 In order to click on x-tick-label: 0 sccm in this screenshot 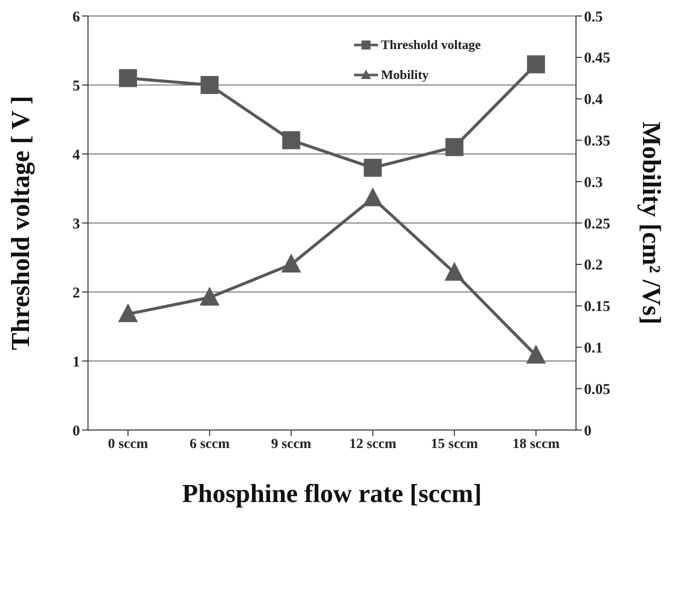, I will do `click(128, 444)`.